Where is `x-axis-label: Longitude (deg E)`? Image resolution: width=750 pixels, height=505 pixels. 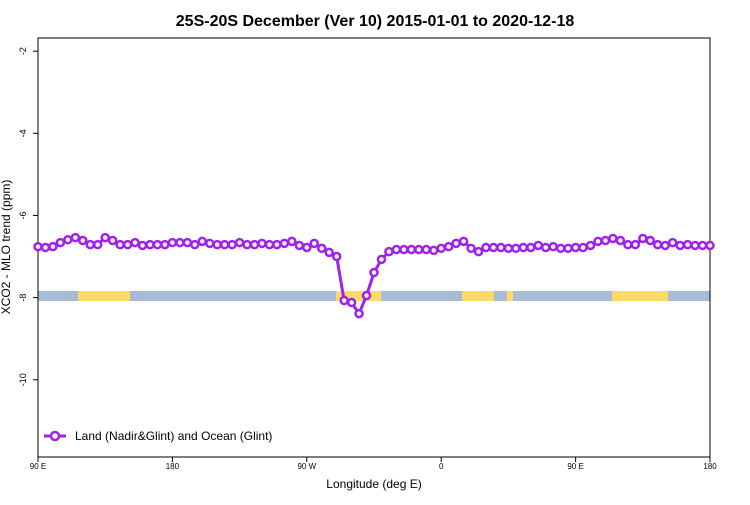 x-axis-label: Longitude (deg E) is located at coordinates (373, 484).